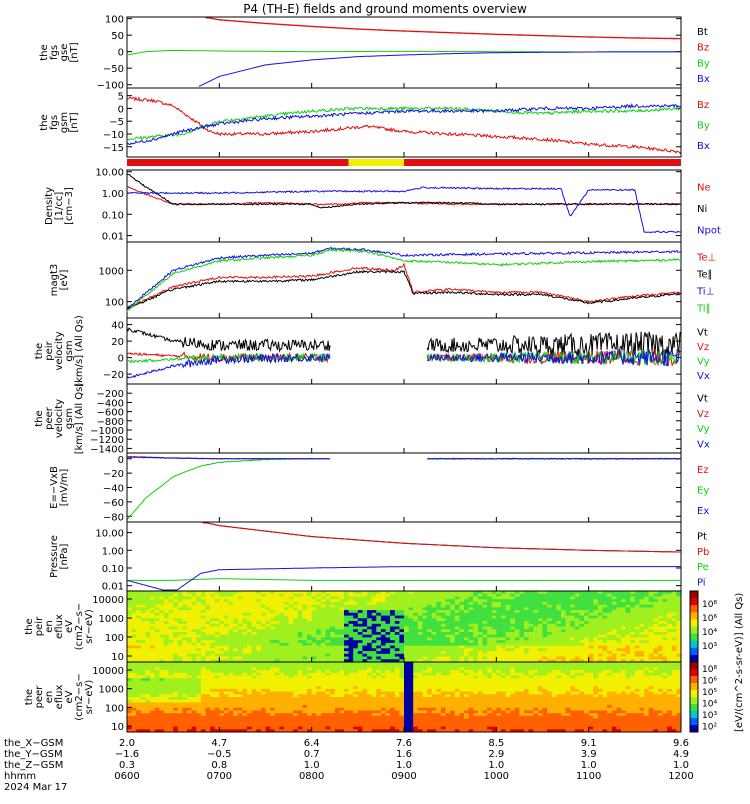  What do you see at coordinates (238, 162) in the screenshot?
I see `mode-bar-segment` at bounding box center [238, 162].